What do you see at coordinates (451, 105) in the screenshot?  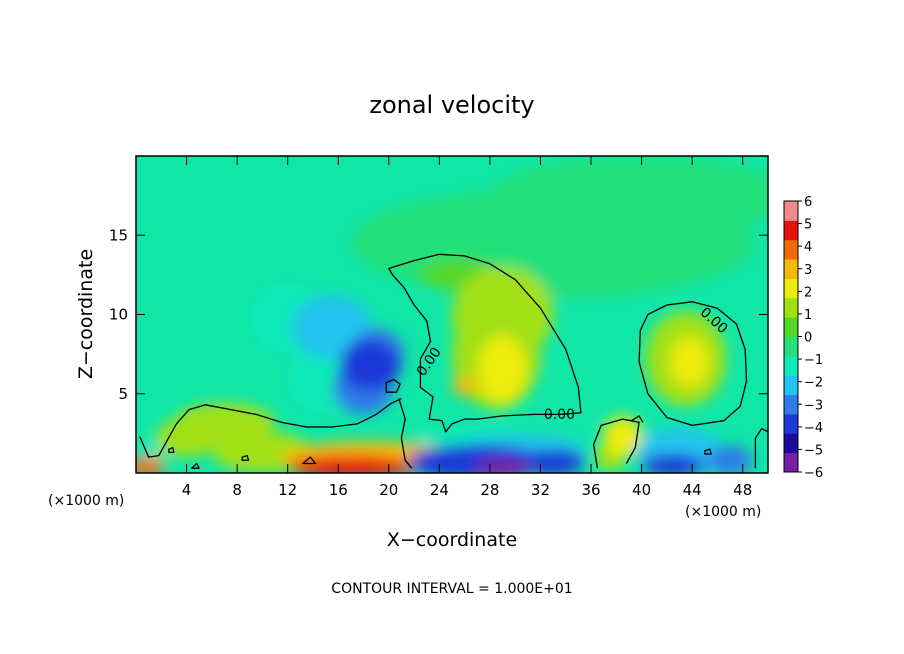 I see `chart-title: zonal velocity` at bounding box center [451, 105].